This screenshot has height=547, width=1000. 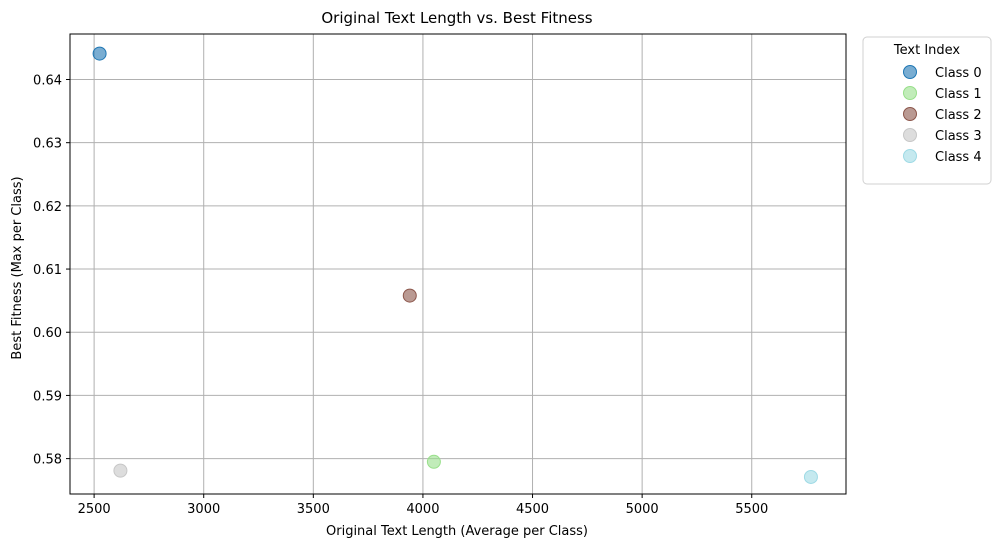 I want to click on y-tick-label: 0.59, so click(x=47, y=396).